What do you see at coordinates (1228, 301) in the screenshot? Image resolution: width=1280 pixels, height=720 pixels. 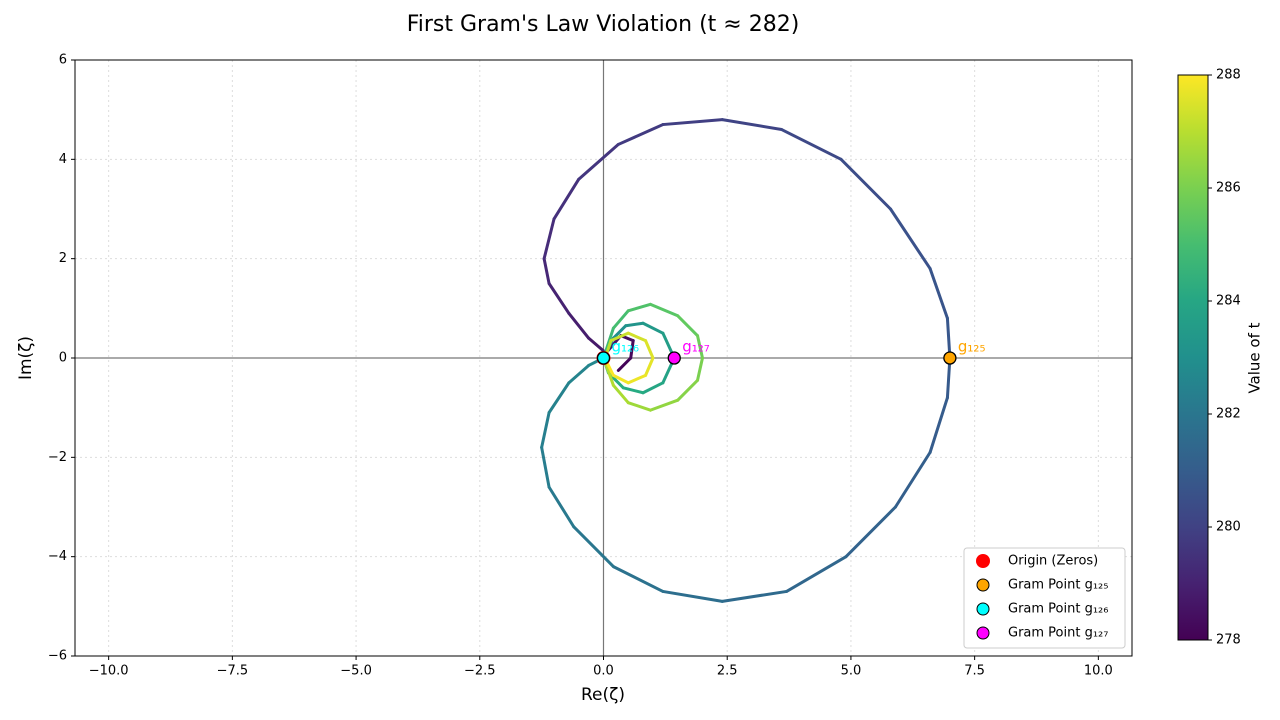 I see `colorbar-tick-label: 284` at bounding box center [1228, 301].